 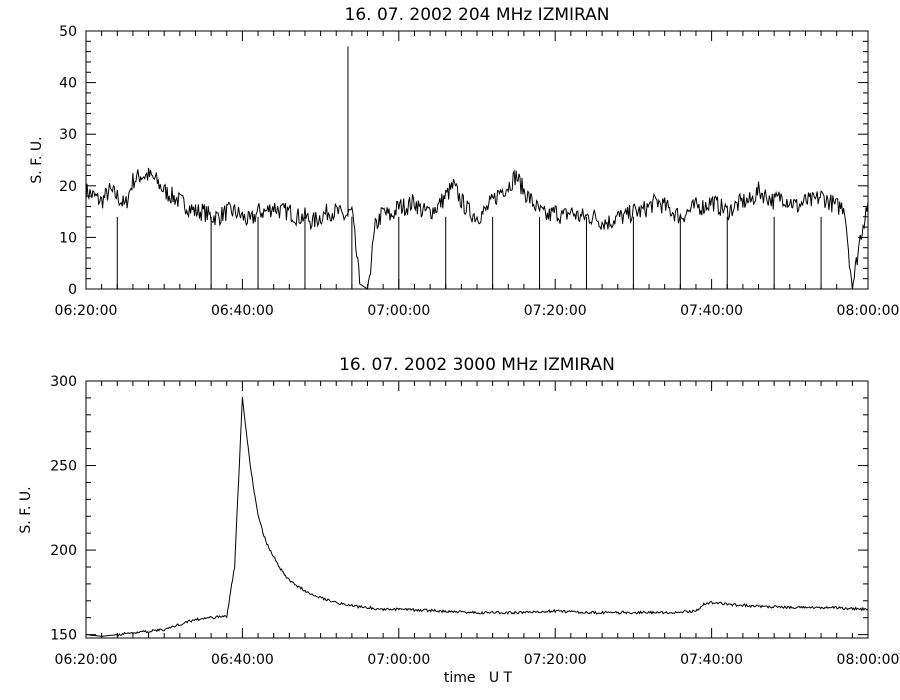 I want to click on y-tick-label: 150, so click(x=63, y=636).